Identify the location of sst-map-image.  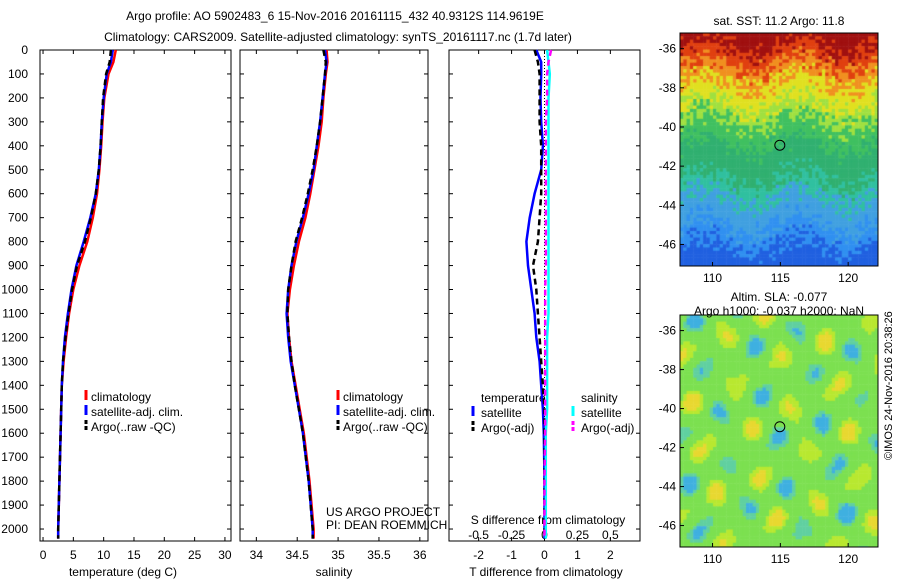
(779, 149).